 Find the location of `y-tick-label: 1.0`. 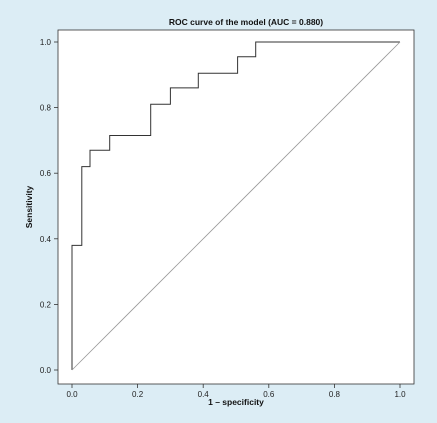

y-tick-label: 1.0 is located at coordinates (46, 42).